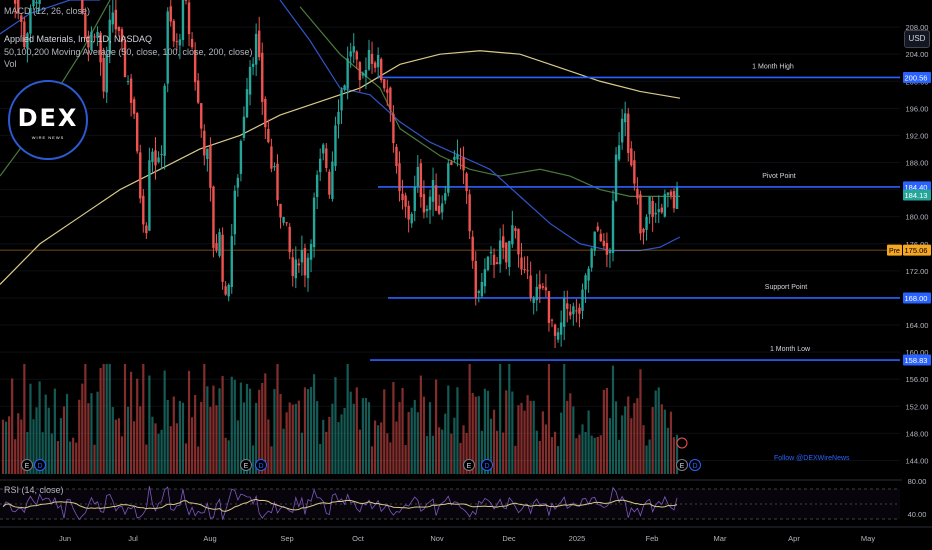 The width and height of the screenshot is (932, 550). Describe the element at coordinates (917, 433) in the screenshot. I see `price-tick-label: 148.00` at that location.